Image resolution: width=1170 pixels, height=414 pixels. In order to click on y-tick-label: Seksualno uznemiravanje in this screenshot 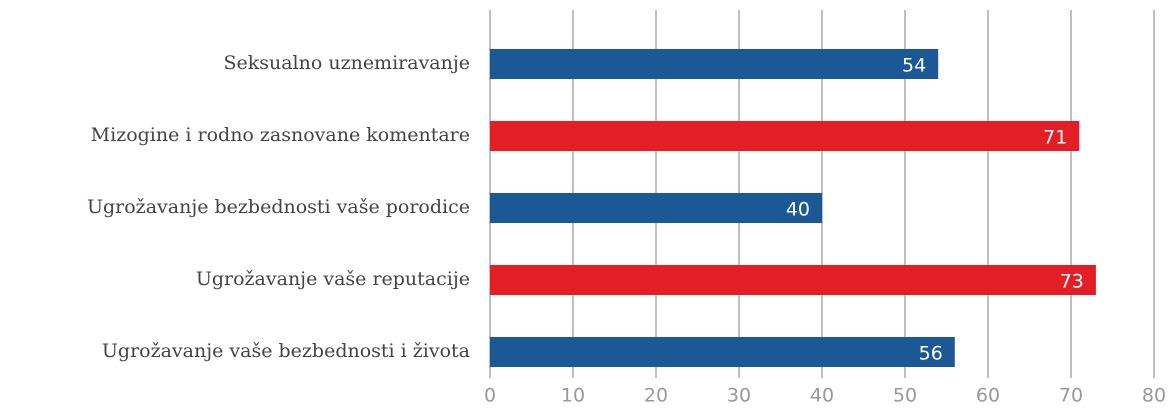, I will do `click(346, 63)`.